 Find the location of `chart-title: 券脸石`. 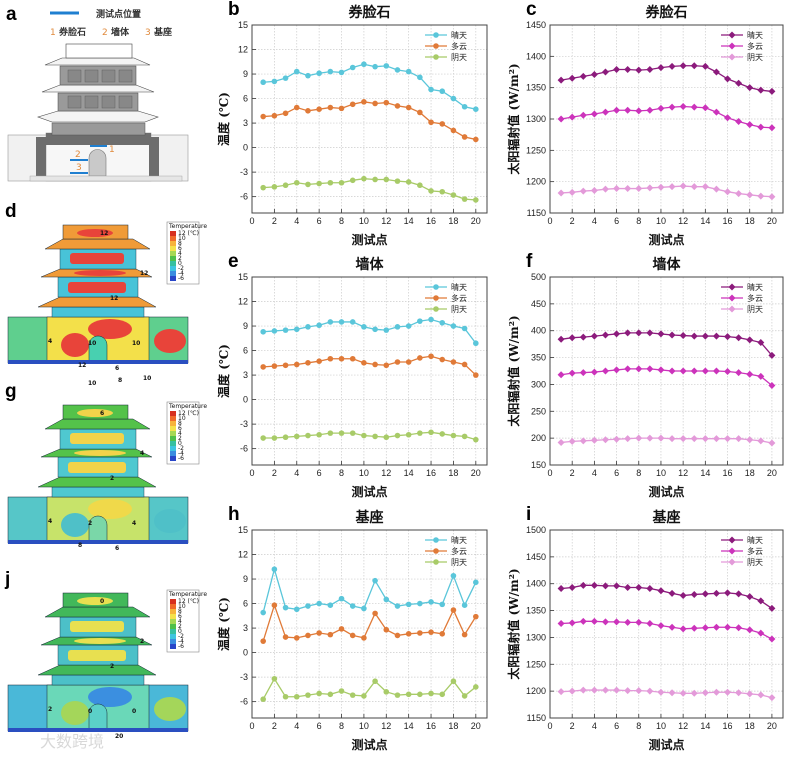

chart-title: 券脸石 is located at coordinates (370, 12).